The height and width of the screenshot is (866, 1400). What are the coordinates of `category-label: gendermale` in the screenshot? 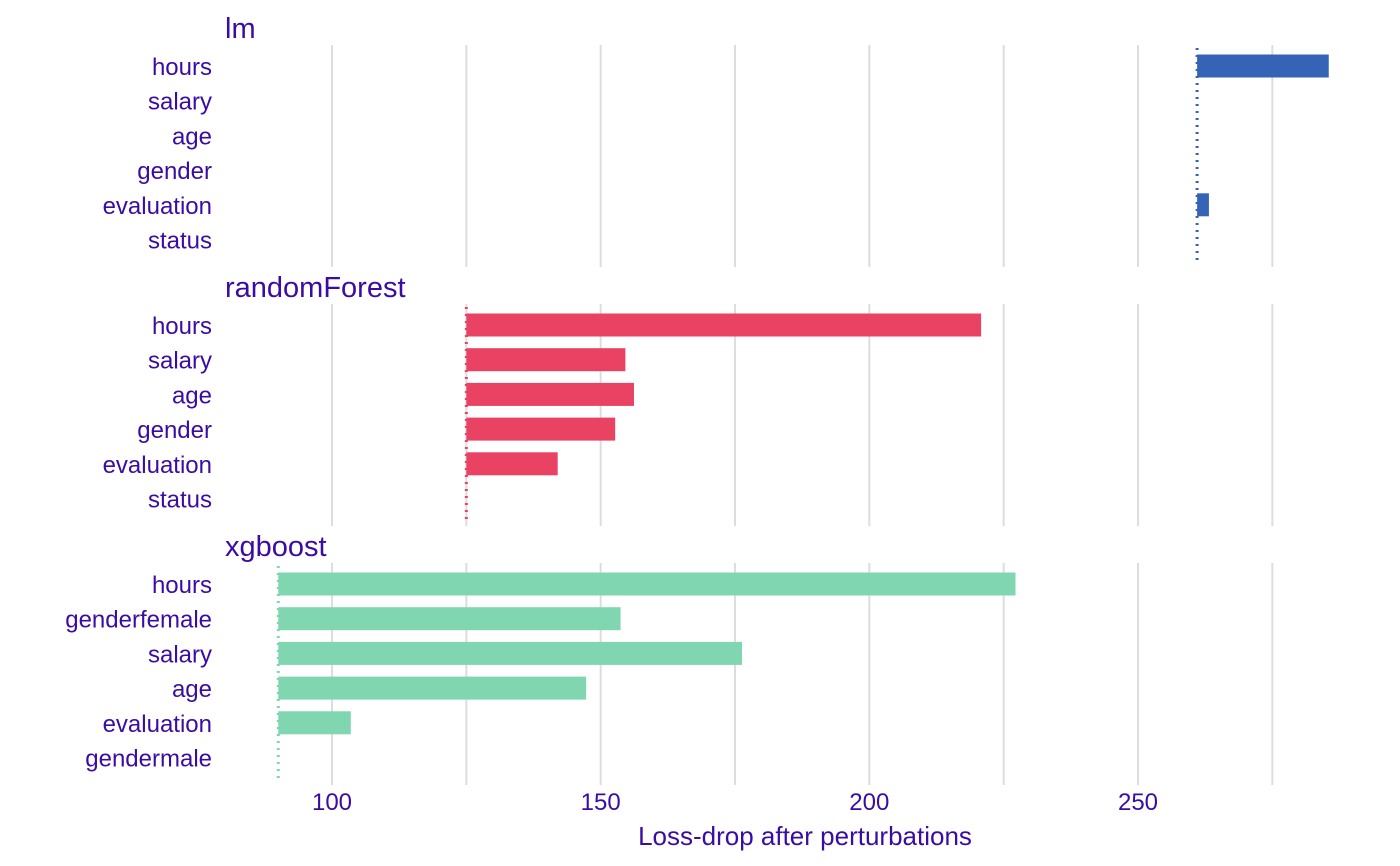 It's located at (148, 759).